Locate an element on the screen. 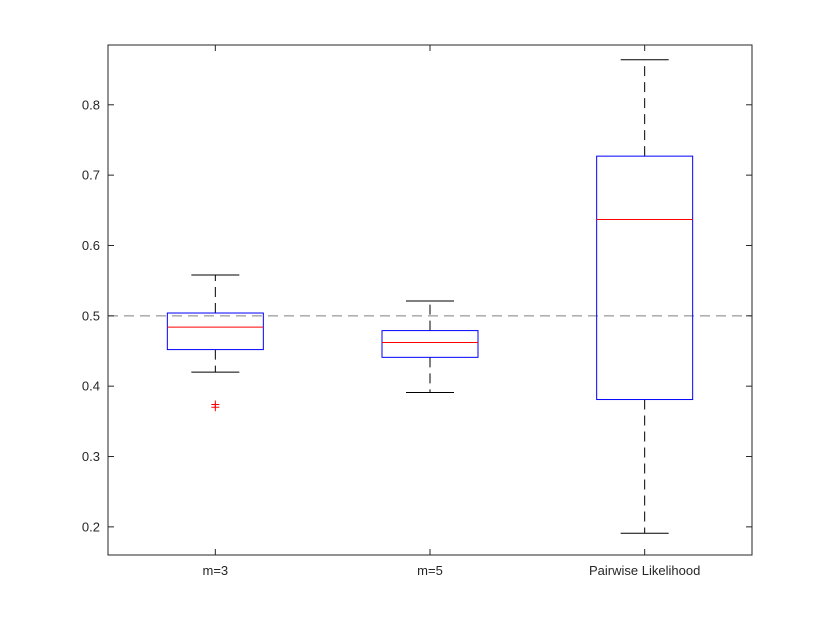 The height and width of the screenshot is (623, 830). outlier-marker is located at coordinates (215, 404).